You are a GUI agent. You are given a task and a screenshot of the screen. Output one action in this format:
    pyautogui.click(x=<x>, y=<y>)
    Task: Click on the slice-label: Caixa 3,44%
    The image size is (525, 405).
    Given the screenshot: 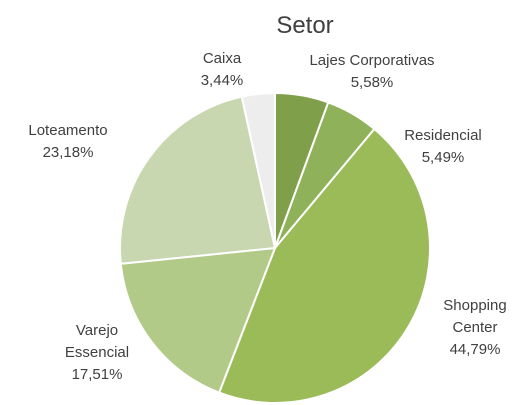 What is the action you would take?
    pyautogui.click(x=222, y=70)
    